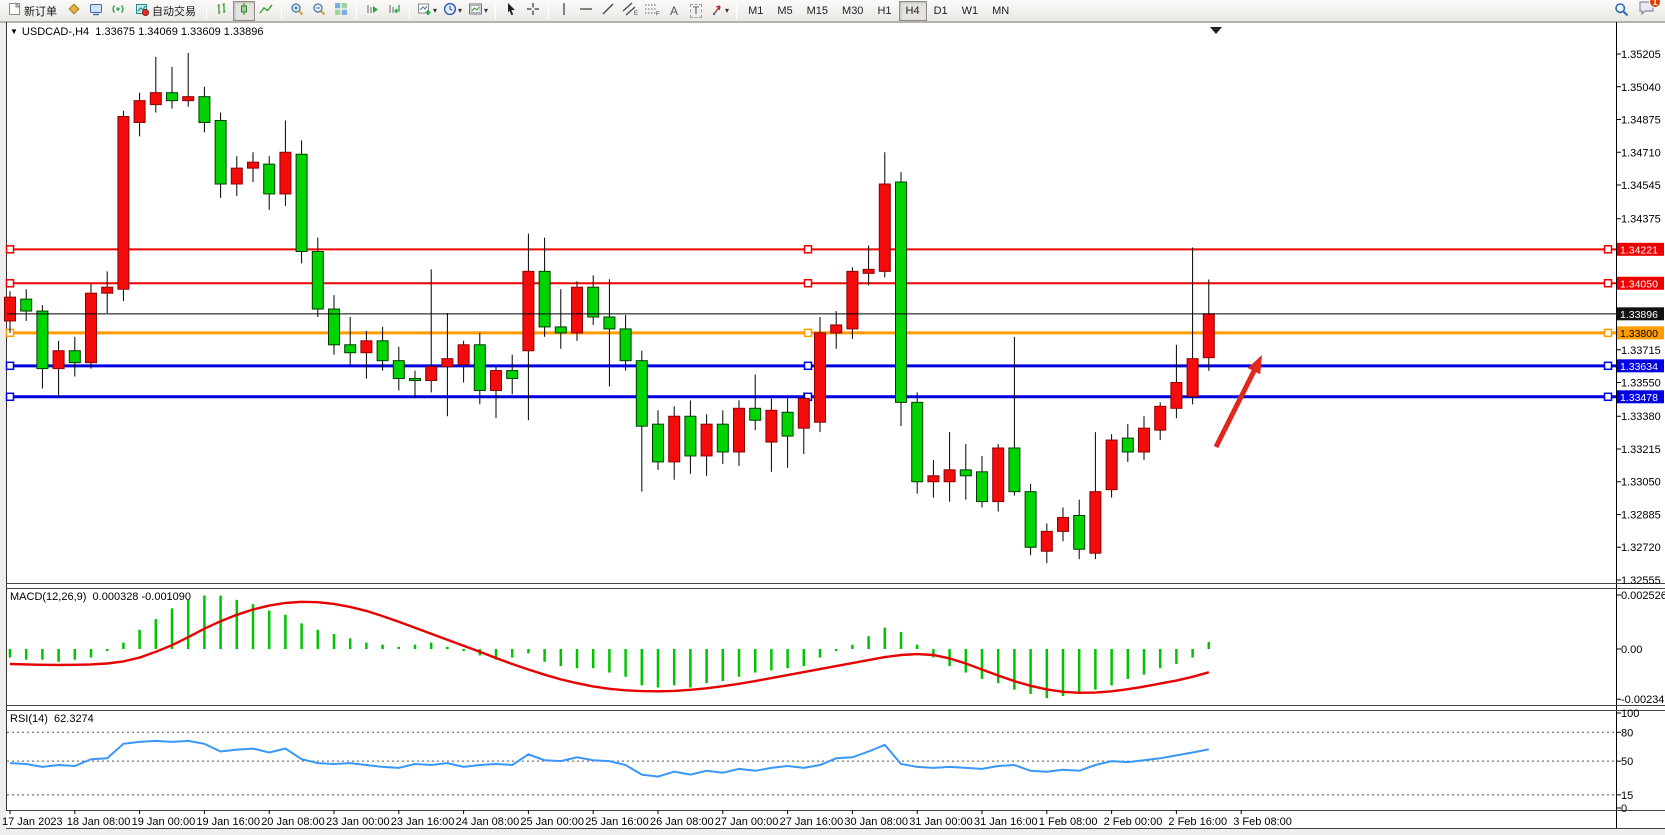 The height and width of the screenshot is (835, 1665). What do you see at coordinates (1649, 10) in the screenshot?
I see `chat-button: 1` at bounding box center [1649, 10].